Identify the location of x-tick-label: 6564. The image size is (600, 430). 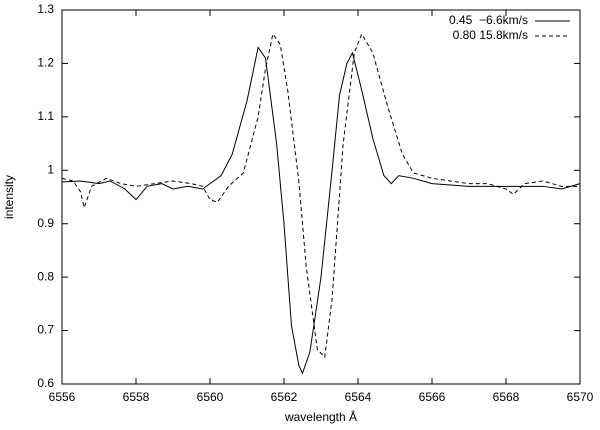
(358, 397).